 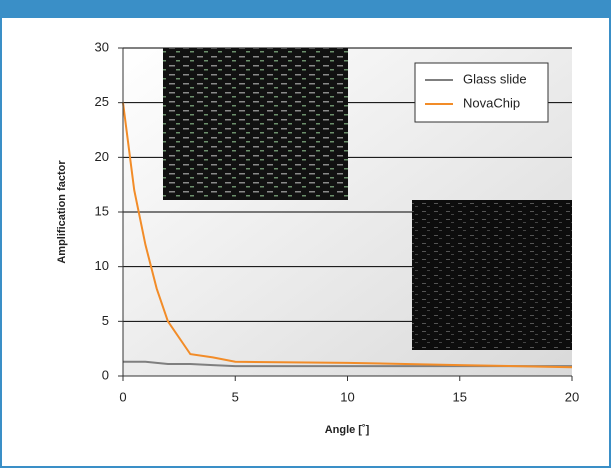 I want to click on legend-box, so click(x=481, y=92).